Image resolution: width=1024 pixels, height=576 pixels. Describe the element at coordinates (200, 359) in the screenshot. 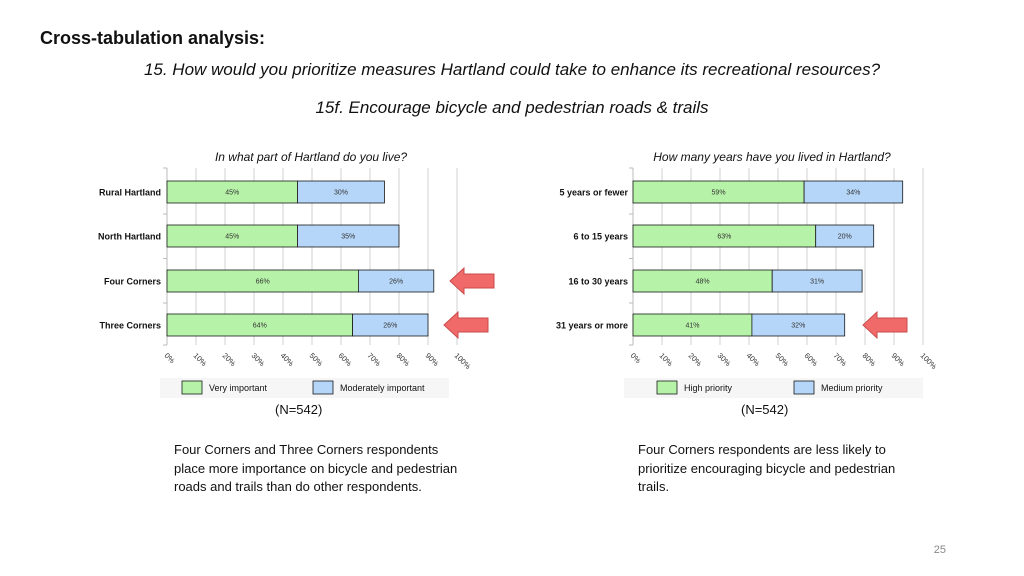

I see `chart-1-tick-label: 10%` at that location.